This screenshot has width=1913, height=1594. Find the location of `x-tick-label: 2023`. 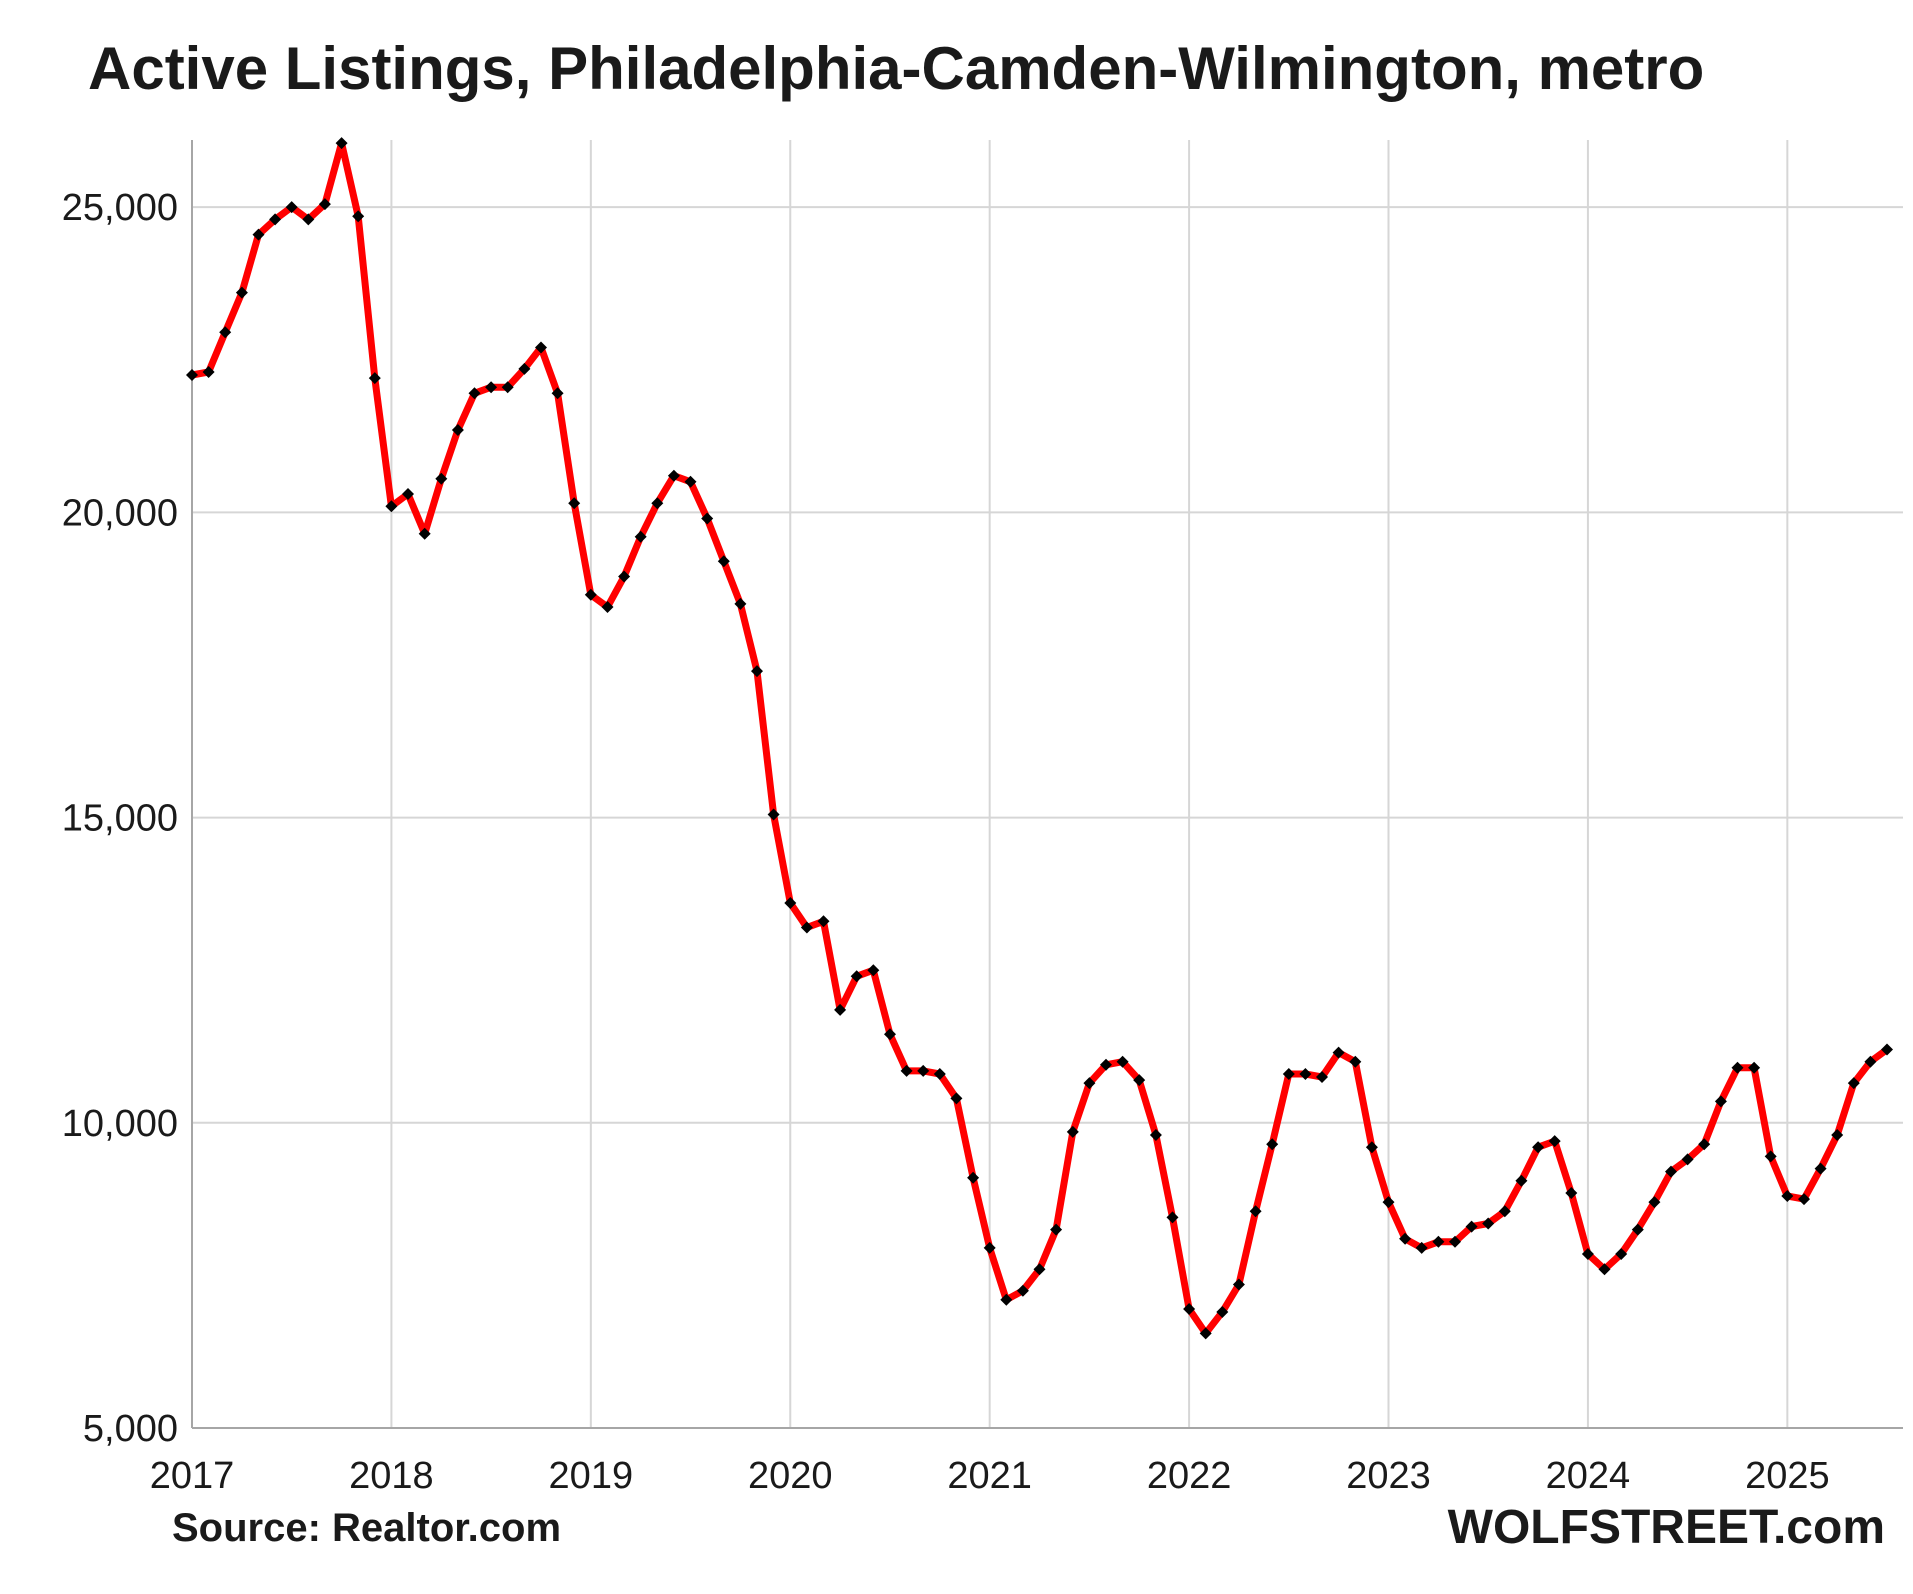

x-tick-label: 2023 is located at coordinates (1388, 1476).